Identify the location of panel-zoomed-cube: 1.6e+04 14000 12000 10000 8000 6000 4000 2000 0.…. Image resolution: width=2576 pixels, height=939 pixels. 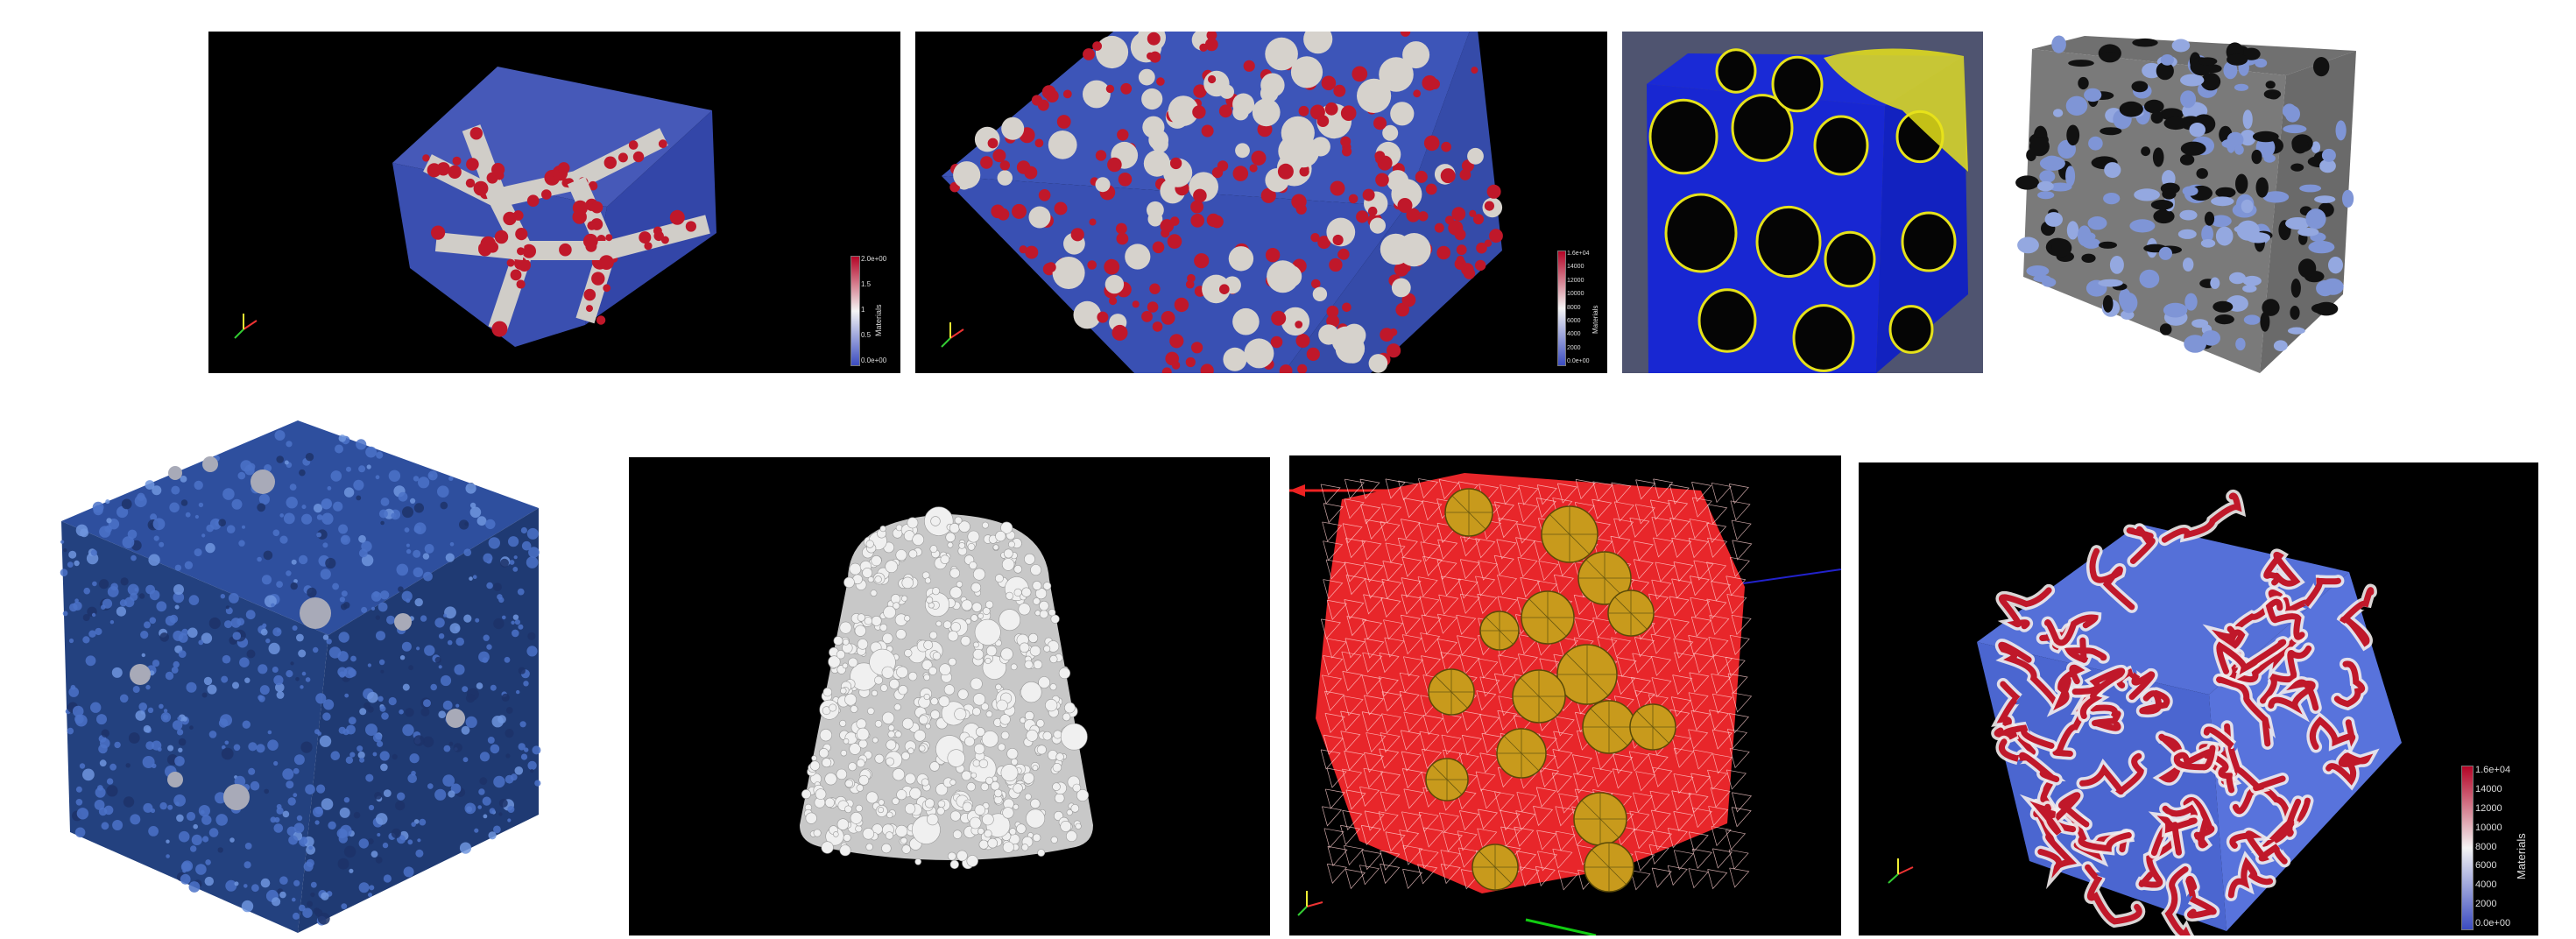
(1261, 203).